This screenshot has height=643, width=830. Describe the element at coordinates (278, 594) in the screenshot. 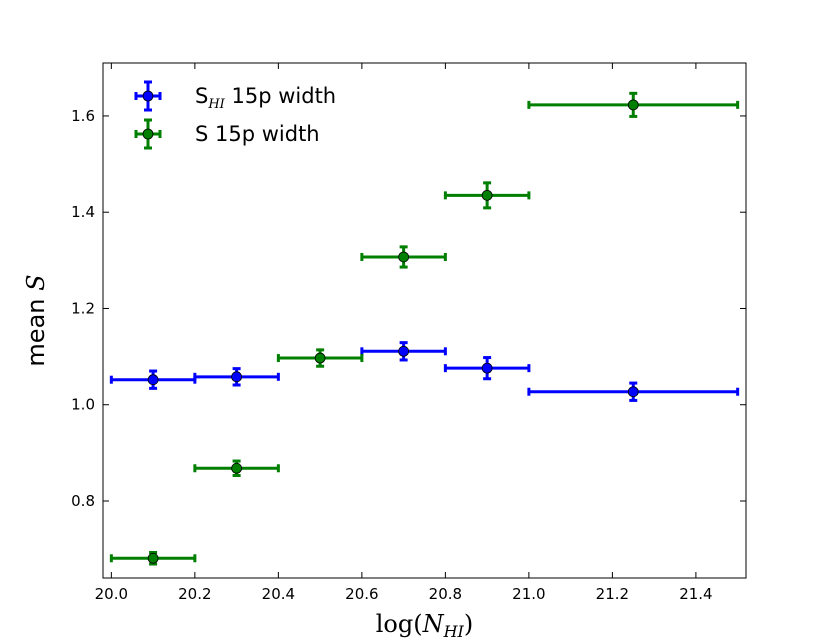

I see `x-tick-label: 20.4` at that location.